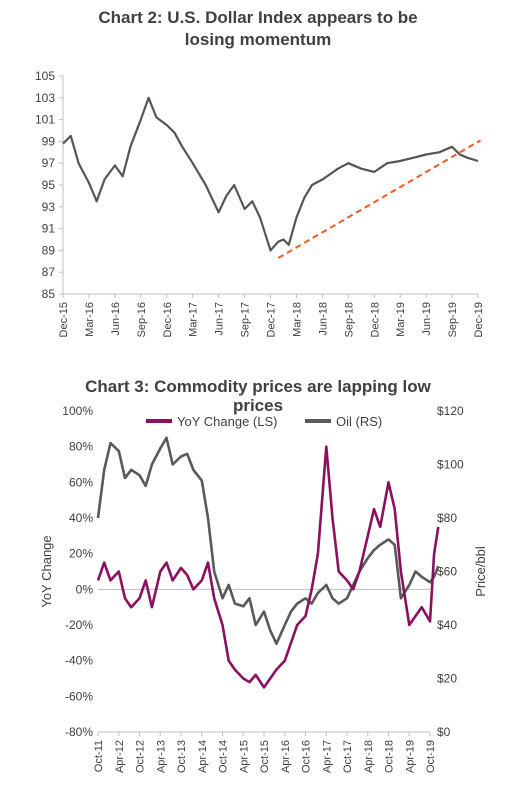  What do you see at coordinates (444, 732) in the screenshot?
I see `right-y-tick-label: $0` at bounding box center [444, 732].